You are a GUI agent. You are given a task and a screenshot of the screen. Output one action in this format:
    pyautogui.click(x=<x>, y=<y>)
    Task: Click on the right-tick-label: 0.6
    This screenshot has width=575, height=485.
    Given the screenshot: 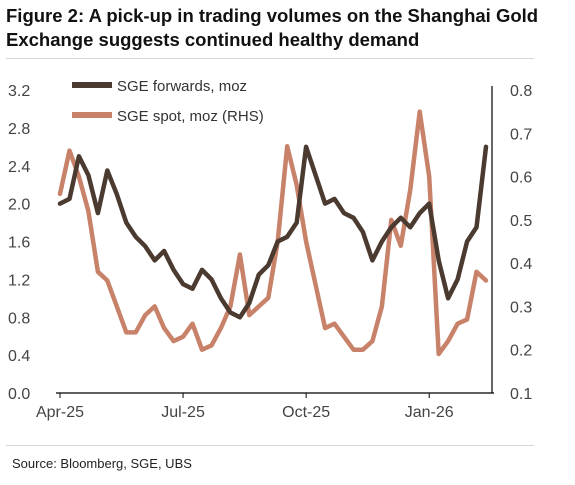 What is the action you would take?
    pyautogui.click(x=521, y=178)
    